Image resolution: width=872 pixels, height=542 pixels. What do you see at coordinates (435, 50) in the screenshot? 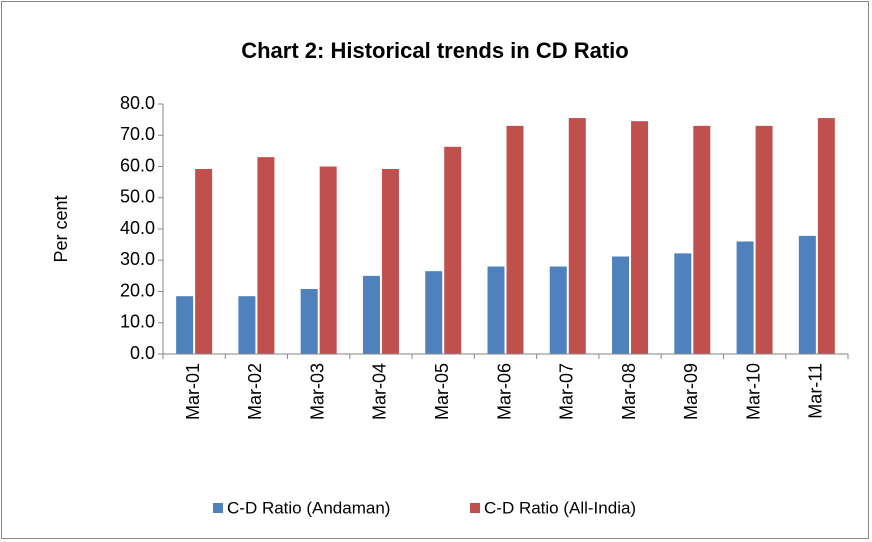
I see `chart-title: Chart 2: Historical trends in CD Ratio` at bounding box center [435, 50].